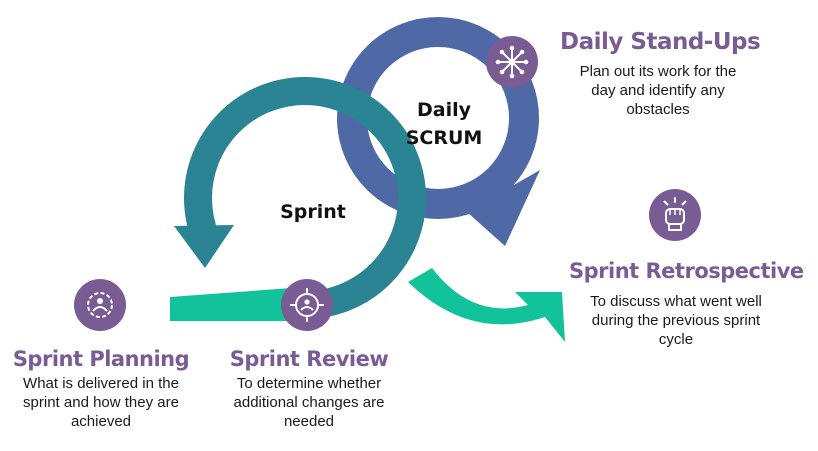  Describe the element at coordinates (204, 246) in the screenshot. I see `sprint-loop-arrowhead` at that location.